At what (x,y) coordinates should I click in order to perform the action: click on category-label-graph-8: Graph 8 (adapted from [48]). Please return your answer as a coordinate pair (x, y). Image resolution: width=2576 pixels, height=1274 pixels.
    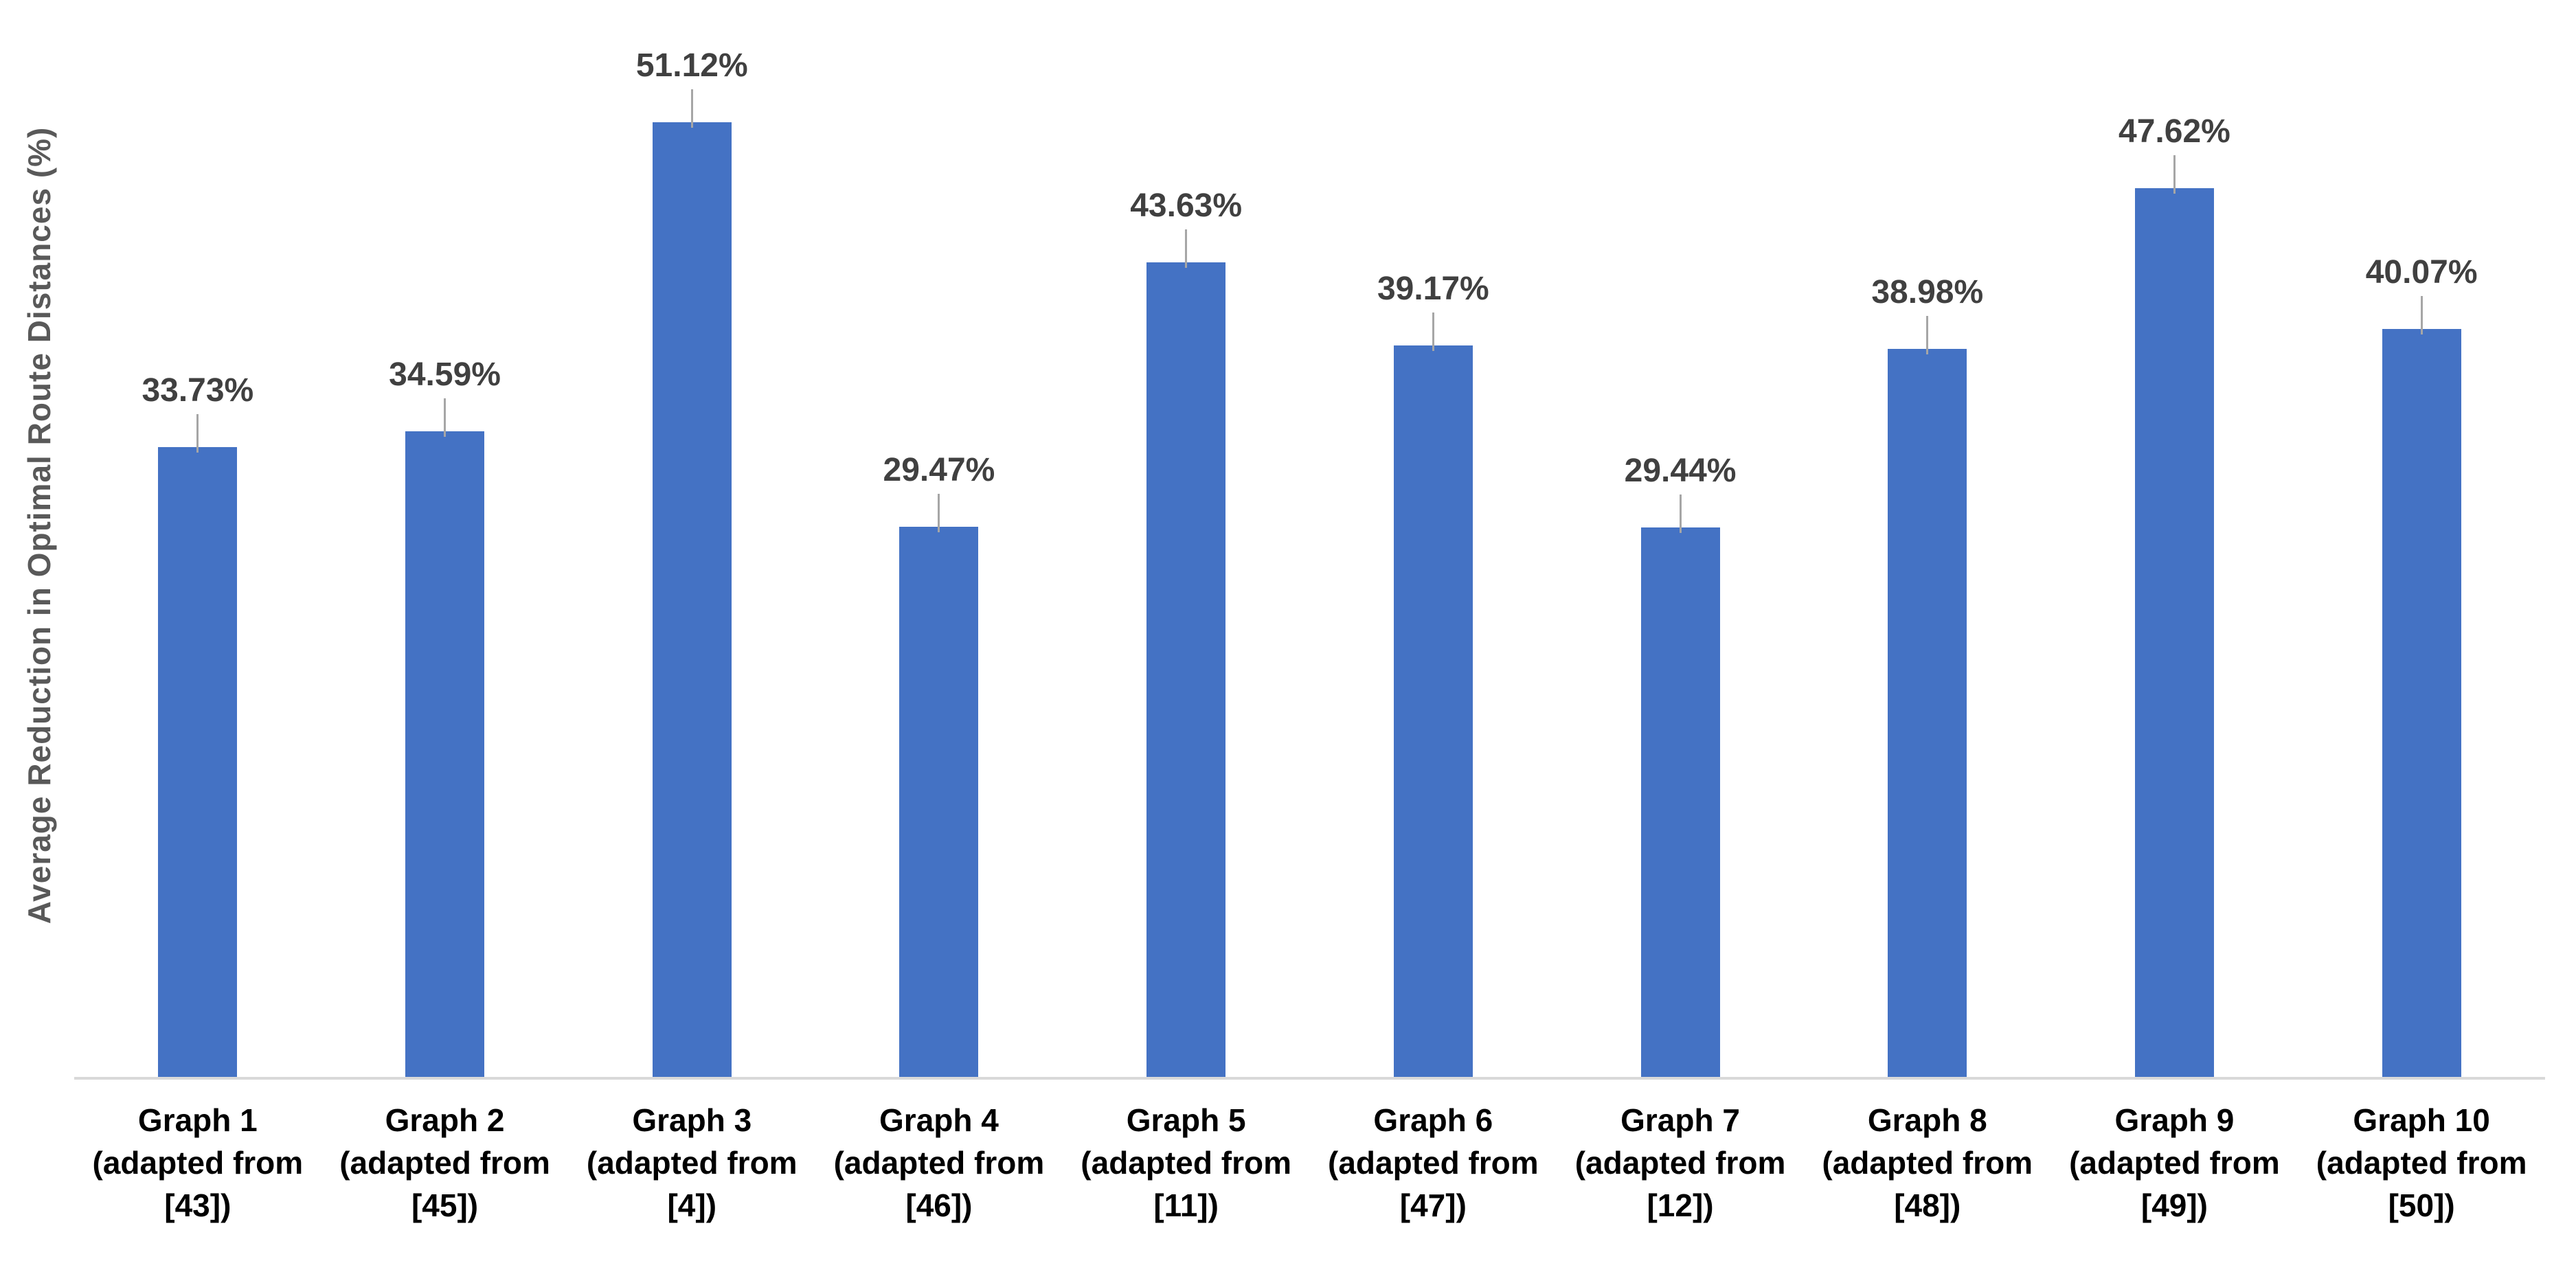
    Looking at the image, I should click on (1927, 1162).